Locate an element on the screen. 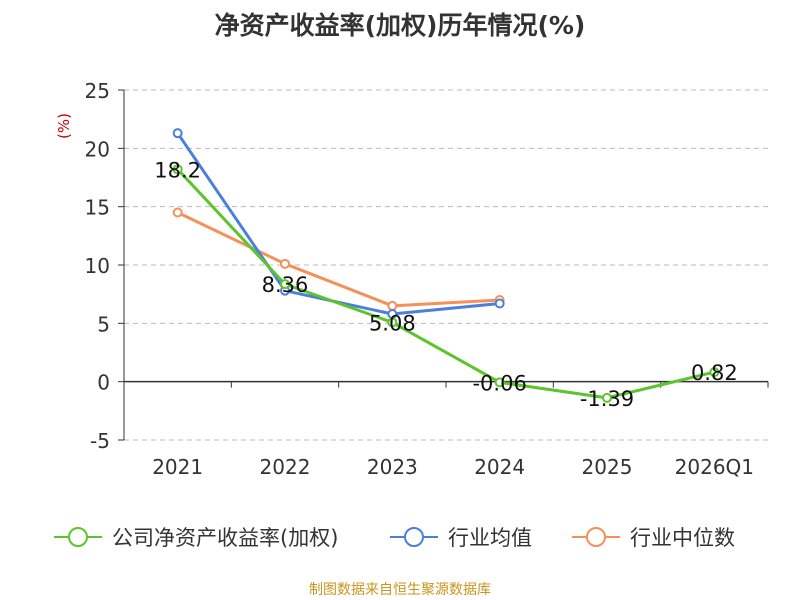  data-label: 0.82 is located at coordinates (714, 373).